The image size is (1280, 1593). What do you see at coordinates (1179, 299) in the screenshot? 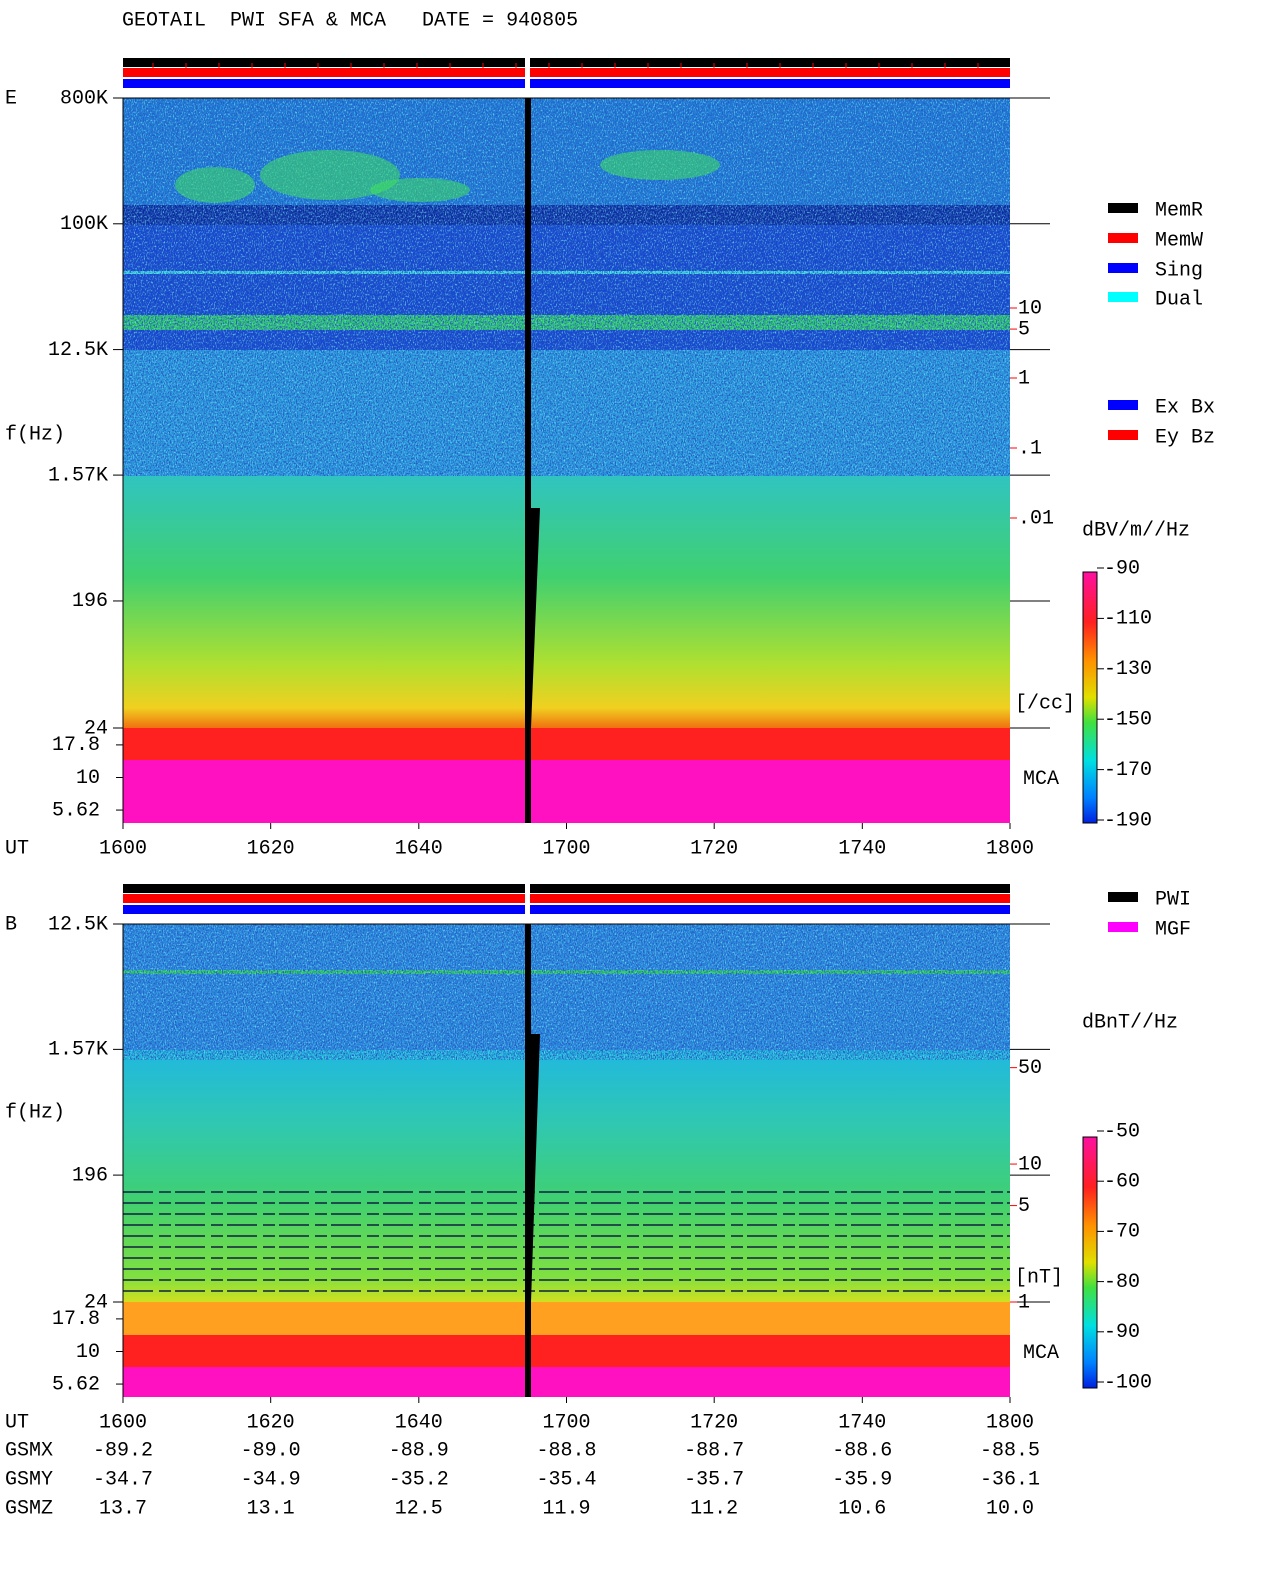
I see `legend-label: Dual` at bounding box center [1179, 299].